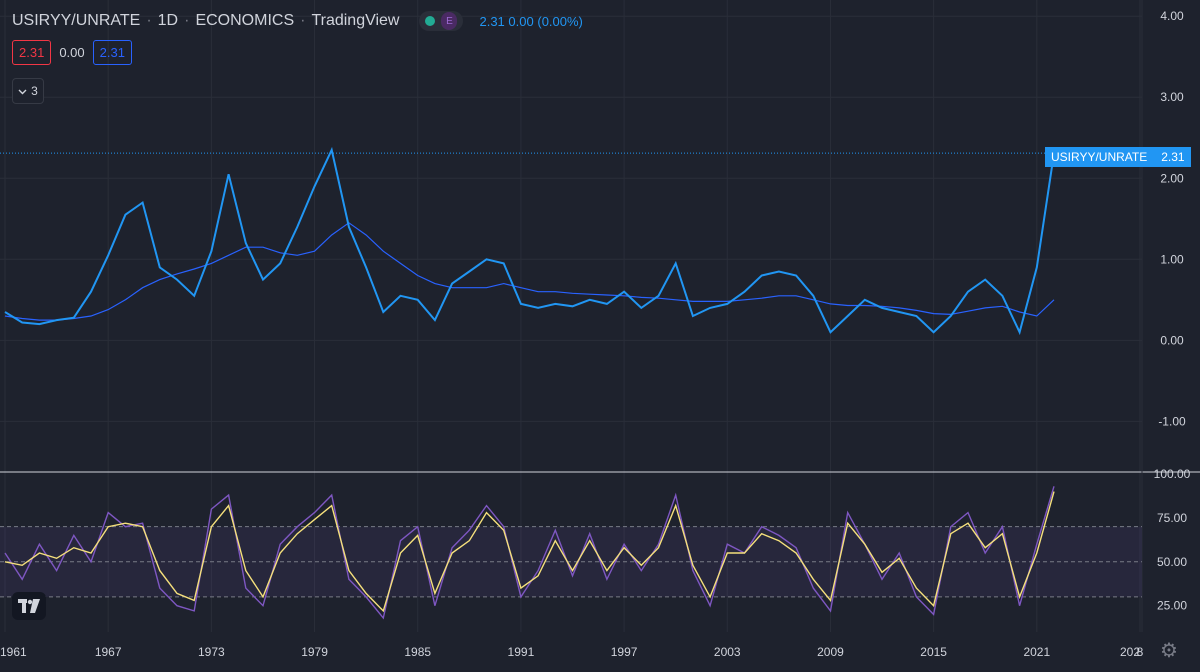  Describe the element at coordinates (112, 52) in the screenshot. I see `buy-value-box: 2.31` at that location.